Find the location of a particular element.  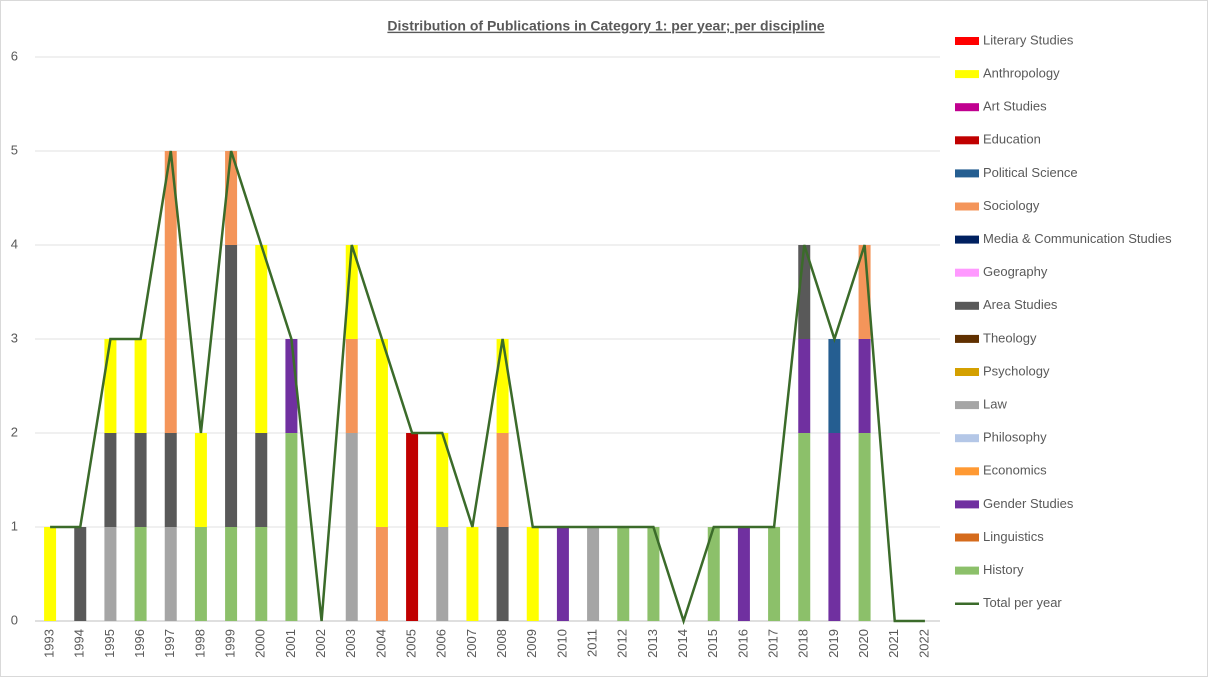

legend-label: Sociology is located at coordinates (1011, 205).